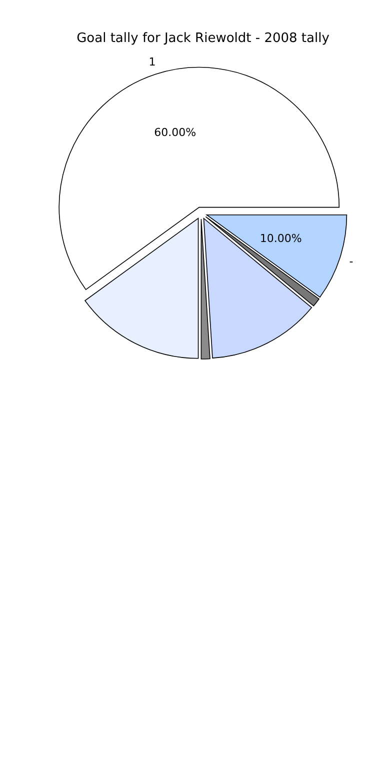 Image resolution: width=390 pixels, height=780 pixels. What do you see at coordinates (281, 238) in the screenshot?
I see `data-label: 10.00%` at bounding box center [281, 238].